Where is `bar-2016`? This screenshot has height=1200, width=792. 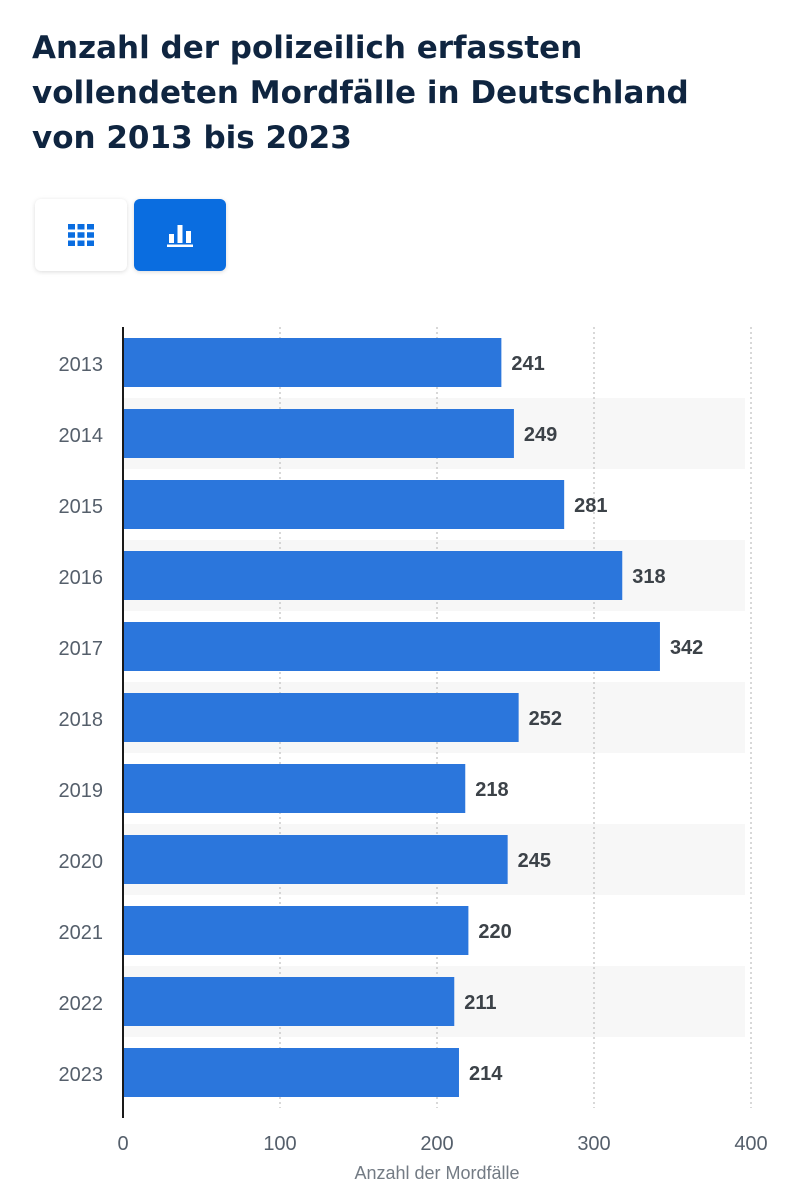
bar-2016 is located at coordinates (373, 575).